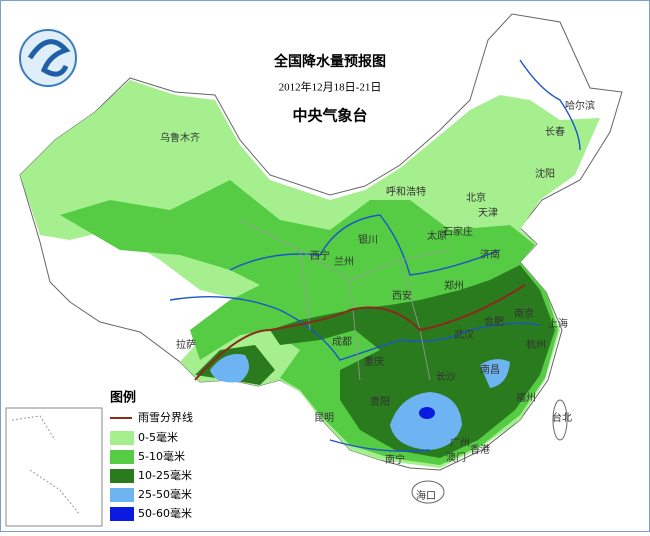  Describe the element at coordinates (342, 342) in the screenshot. I see `city: 成都` at that location.